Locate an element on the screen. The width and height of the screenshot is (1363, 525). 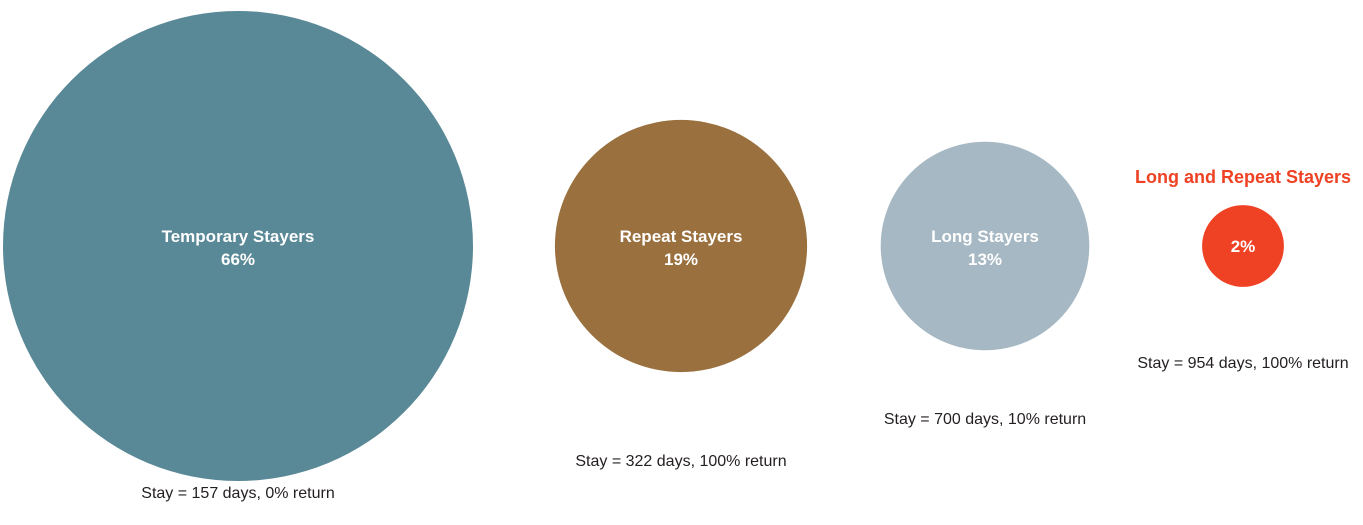
bubble-label-repeat-stayers: Repeat Stayers is located at coordinates (681, 236).